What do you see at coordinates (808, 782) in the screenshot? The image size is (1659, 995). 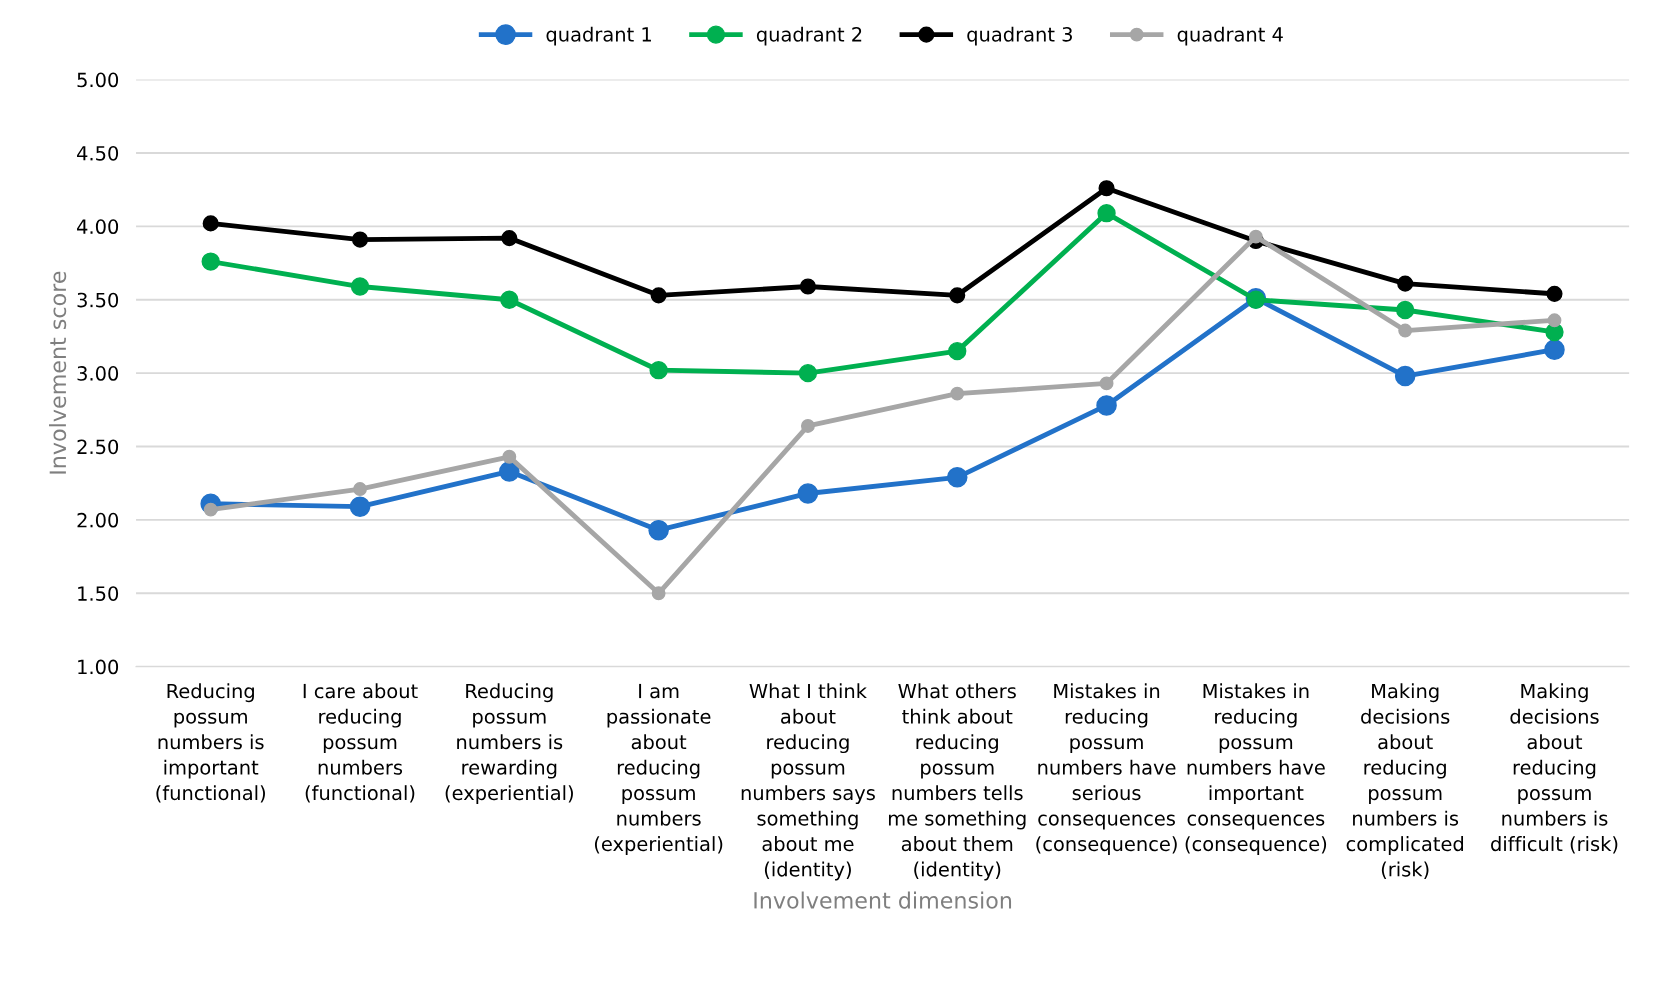 I see `x-tick-label: What I think about reducing possum numbers says something about me (identity)` at bounding box center [808, 782].